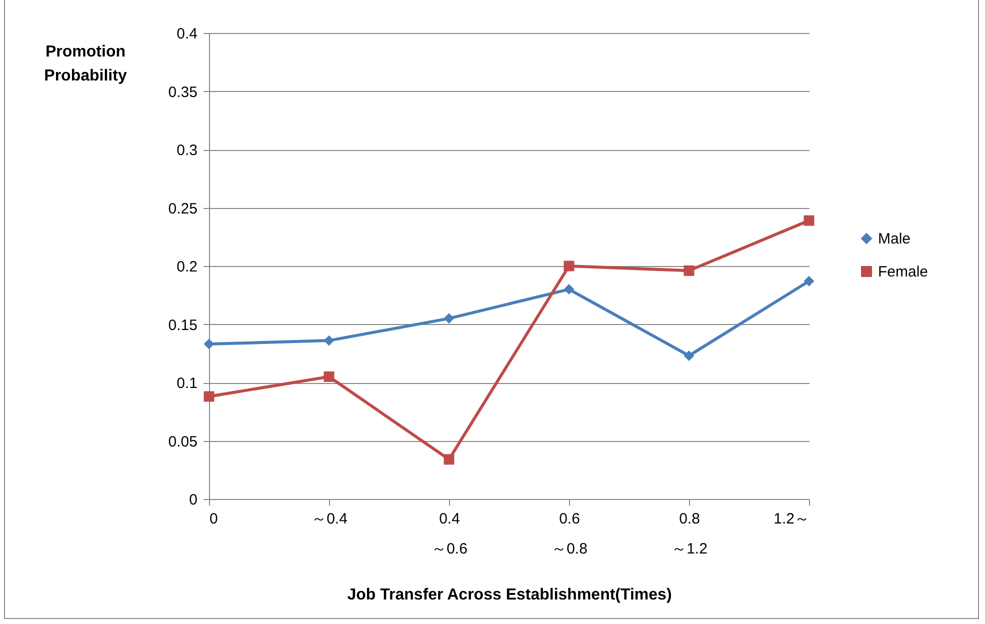  I want to click on x-tick-label: ～0.4, so click(330, 519).